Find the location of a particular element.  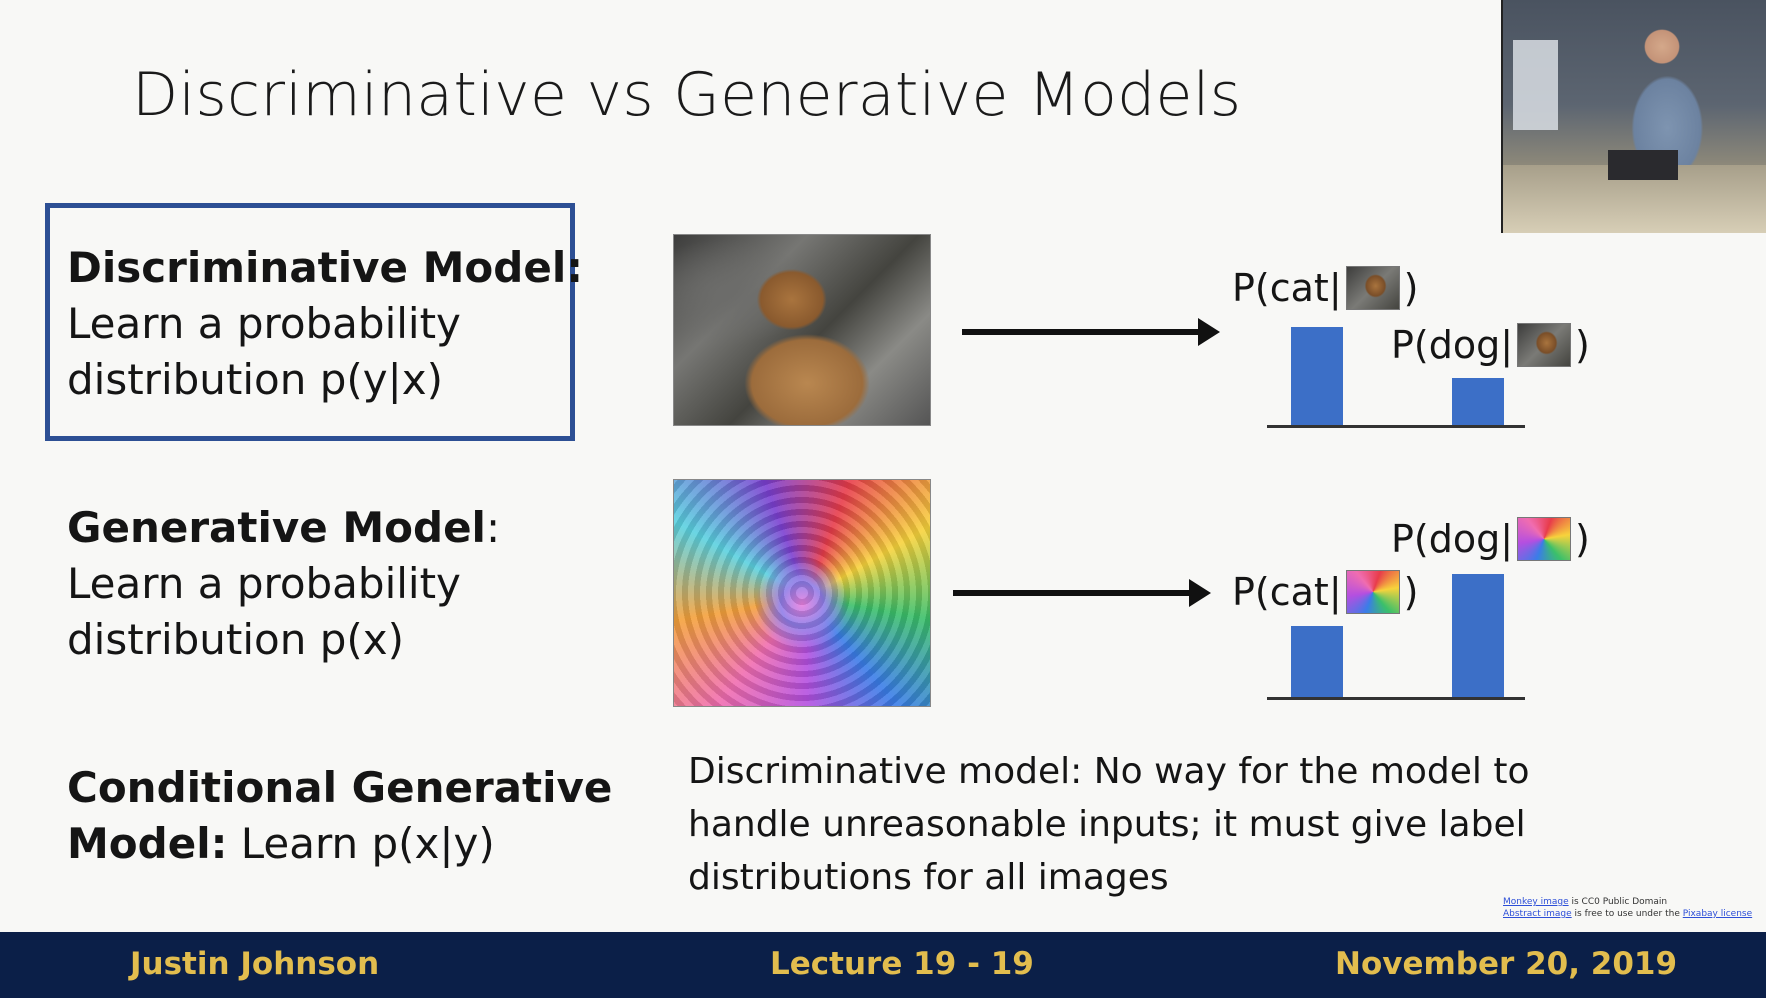

monkey-image is located at coordinates (802, 330).